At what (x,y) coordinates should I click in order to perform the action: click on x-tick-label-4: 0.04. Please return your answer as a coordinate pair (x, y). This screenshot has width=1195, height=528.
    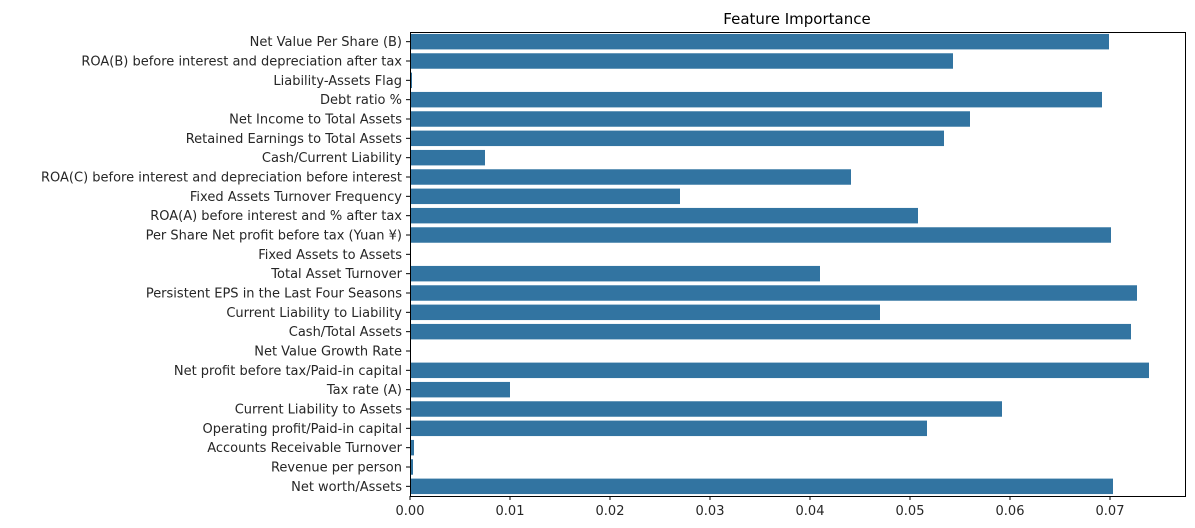
    Looking at the image, I should click on (810, 511).